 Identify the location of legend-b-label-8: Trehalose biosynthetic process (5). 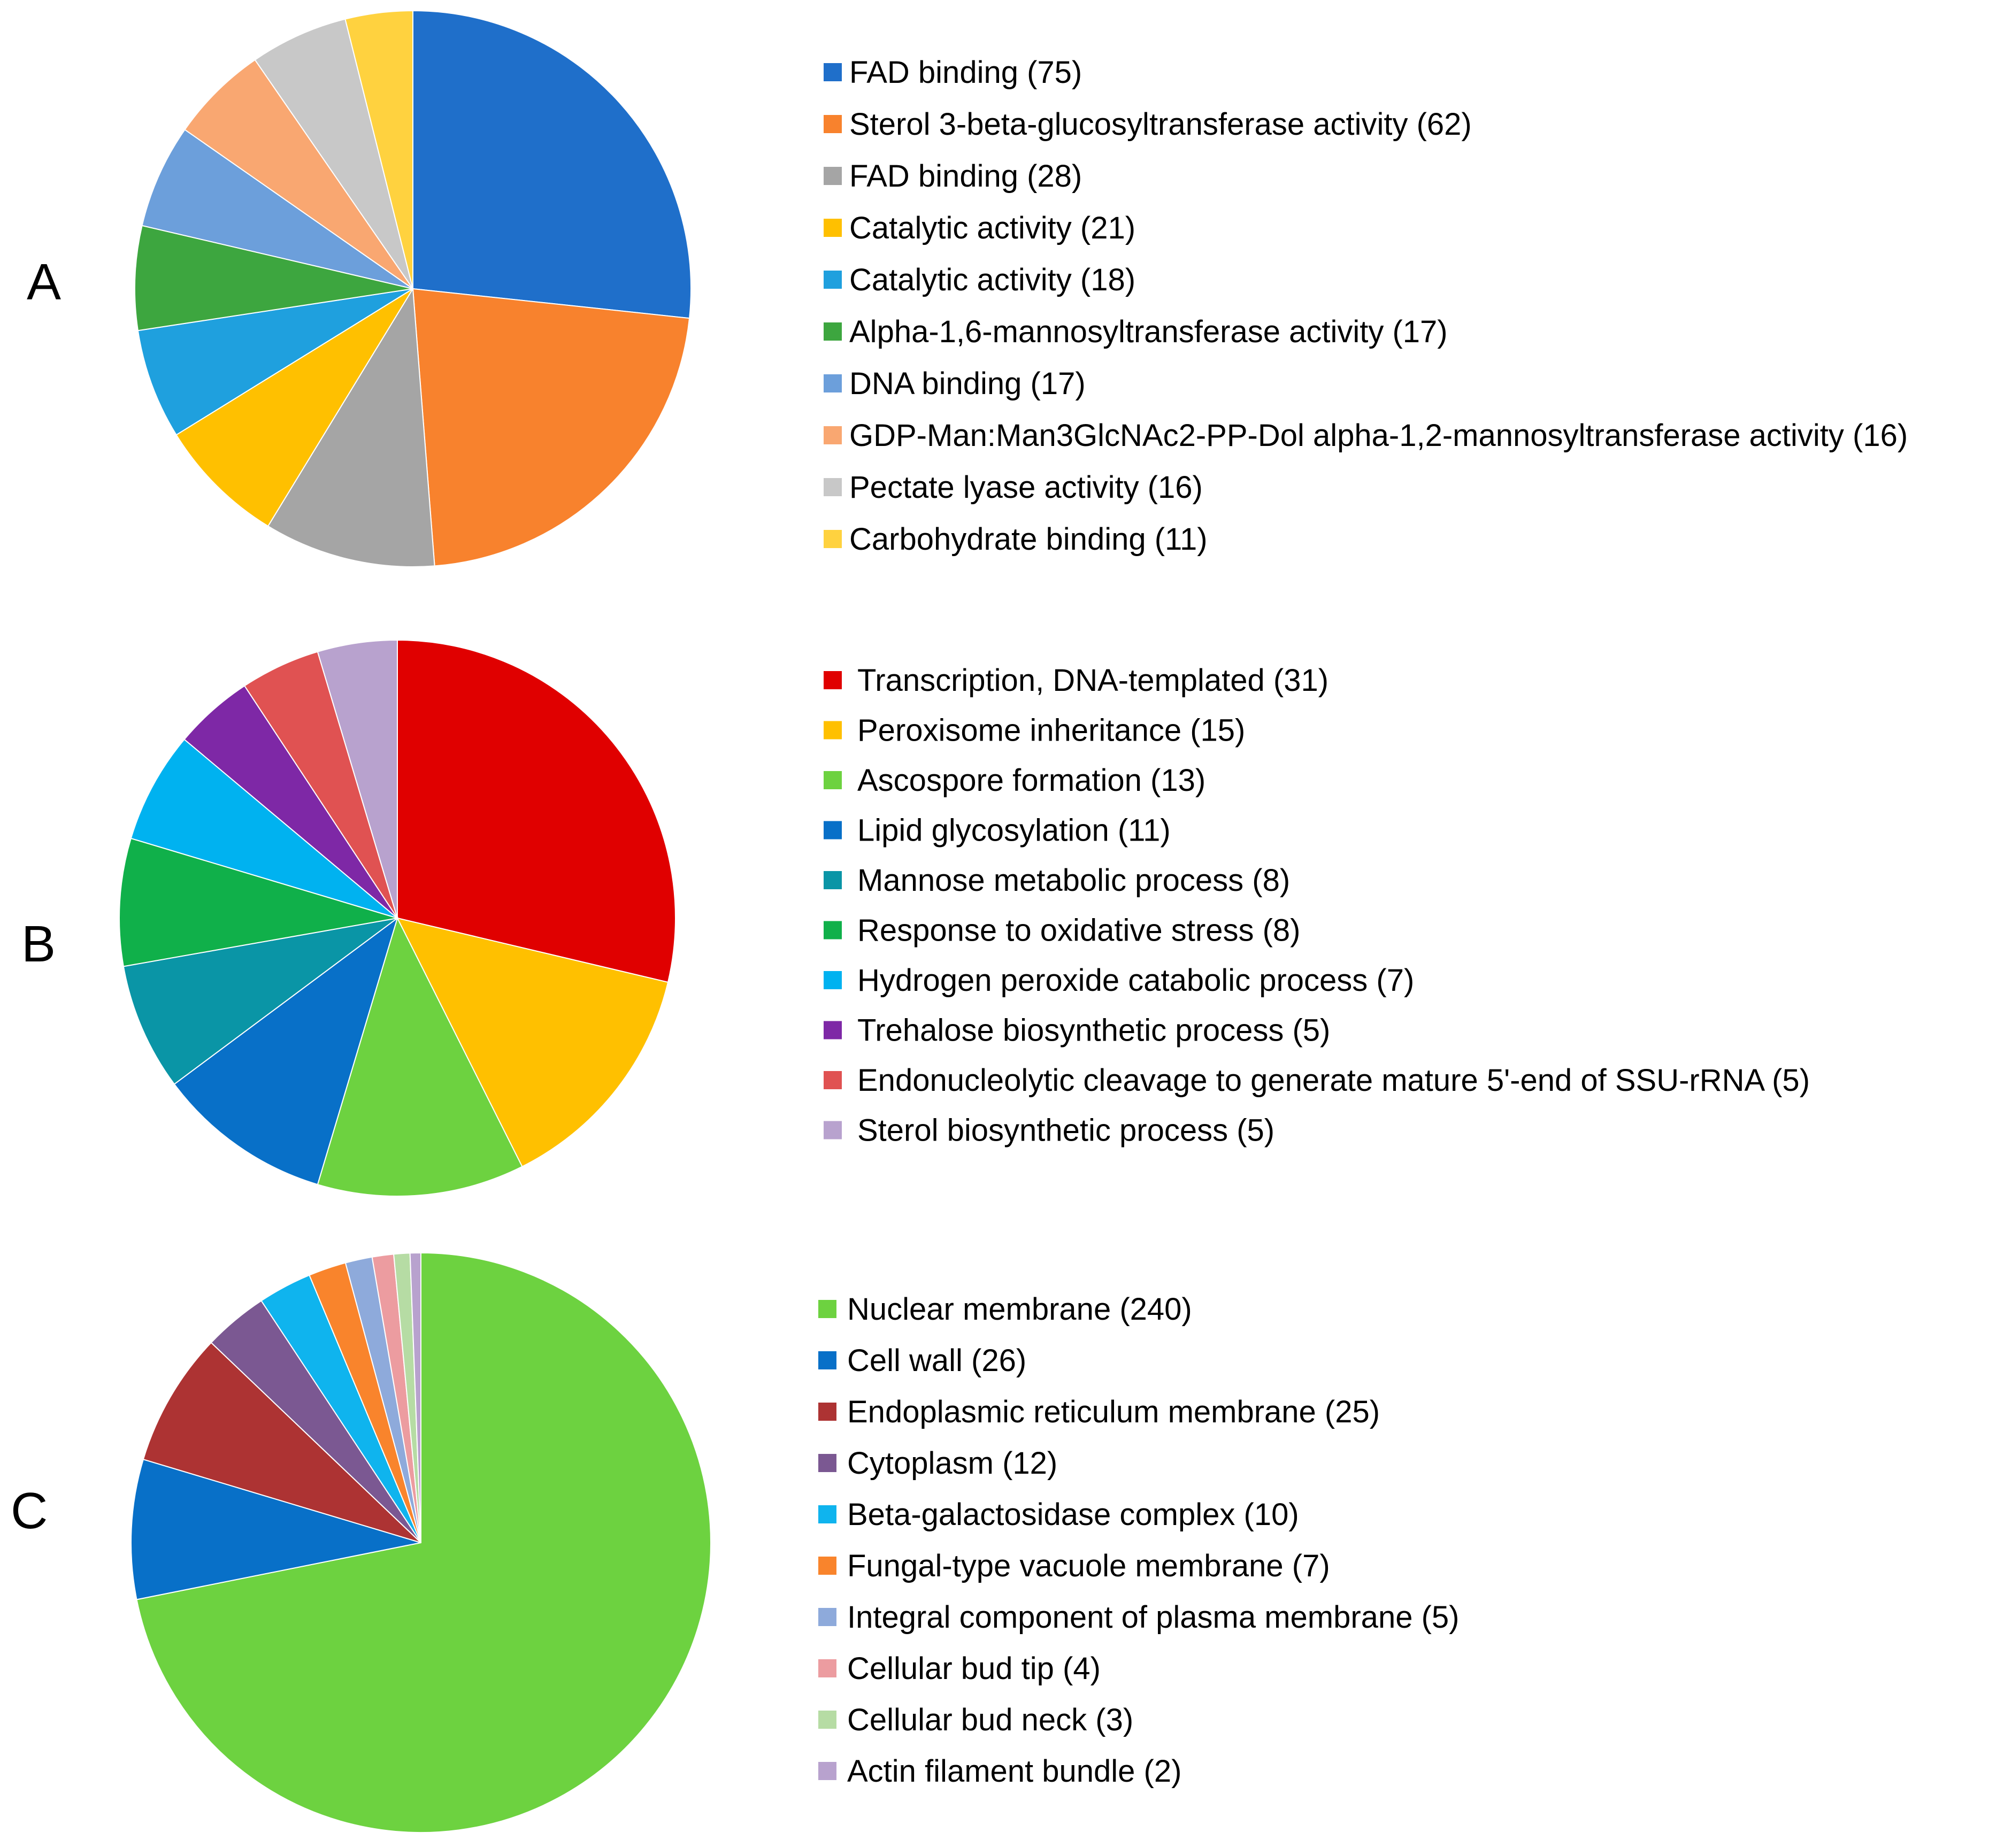
(1093, 1030).